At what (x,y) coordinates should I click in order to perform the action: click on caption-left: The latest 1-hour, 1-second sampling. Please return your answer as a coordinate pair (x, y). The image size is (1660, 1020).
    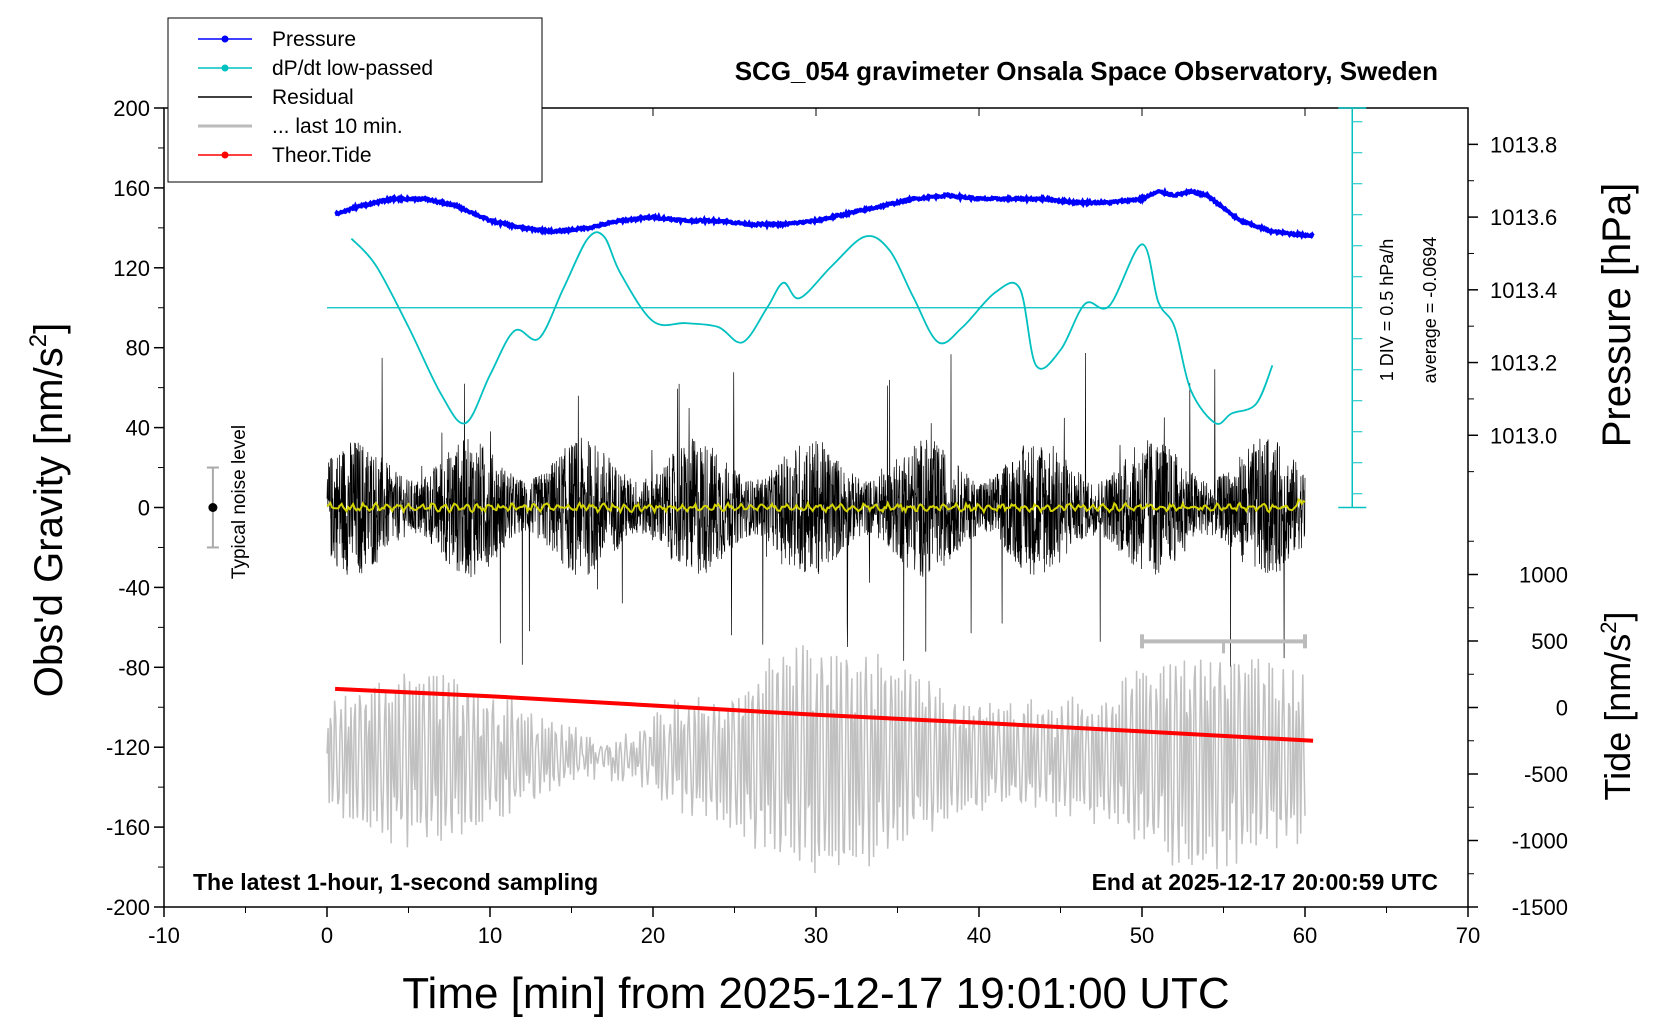
    Looking at the image, I should click on (395, 882).